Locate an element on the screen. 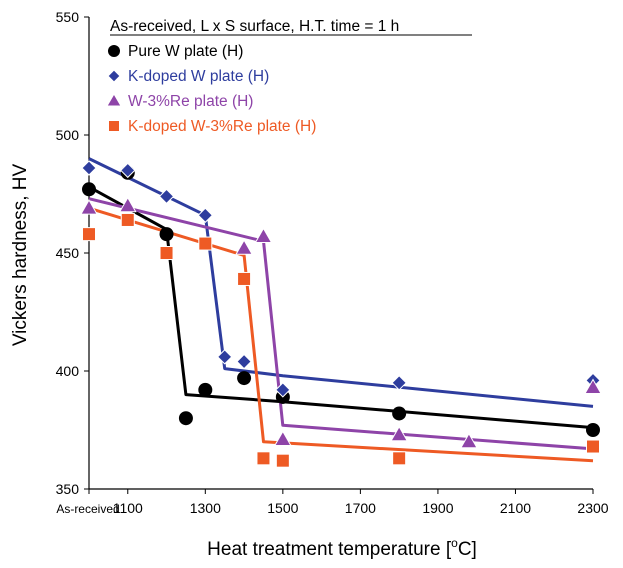 Image resolution: width=623 pixels, height=568 pixels. y-axis-label: Vickers hardness, HV is located at coordinates (20, 255).